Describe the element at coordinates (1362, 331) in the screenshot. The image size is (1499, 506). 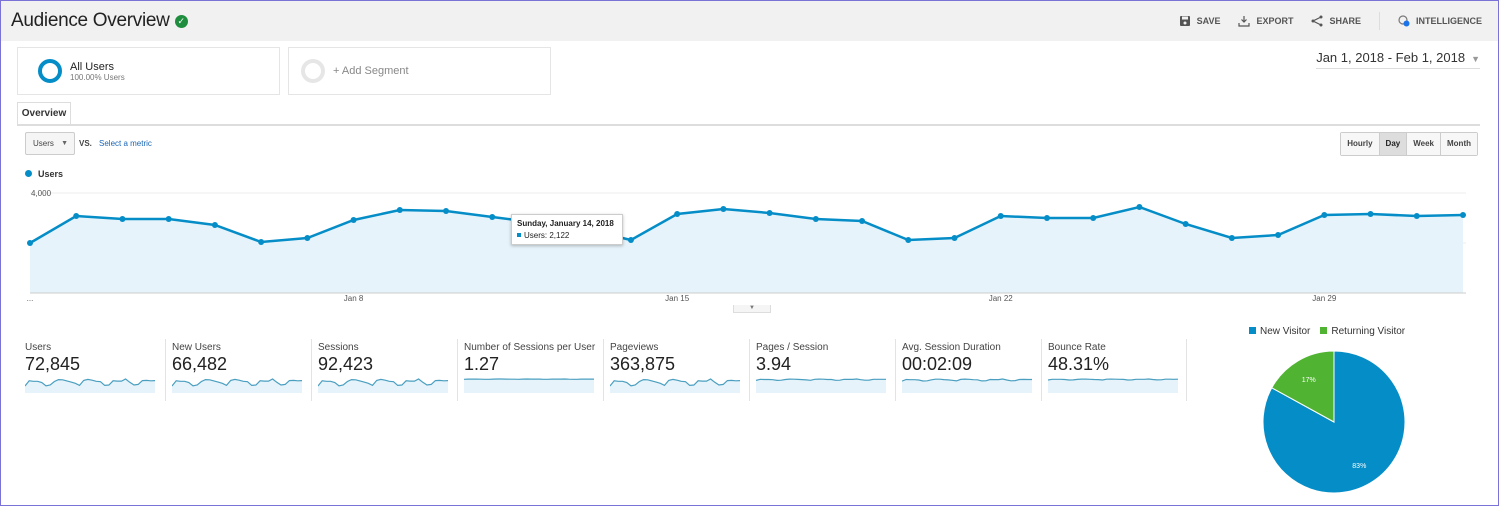
I see `legend-returning-visitor: Returning Visitor` at that location.